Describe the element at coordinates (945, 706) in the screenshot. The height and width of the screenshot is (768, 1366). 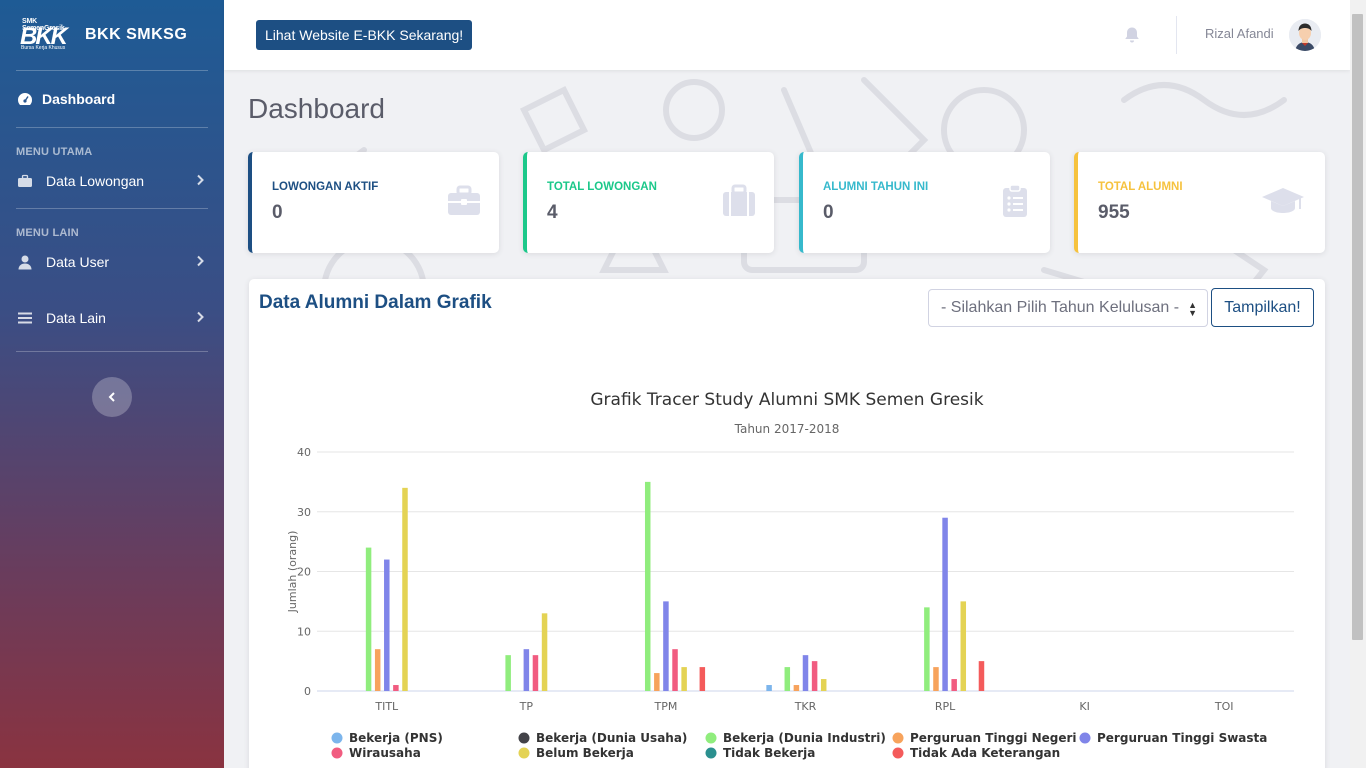
I see `x-tick-label: RPL` at that location.